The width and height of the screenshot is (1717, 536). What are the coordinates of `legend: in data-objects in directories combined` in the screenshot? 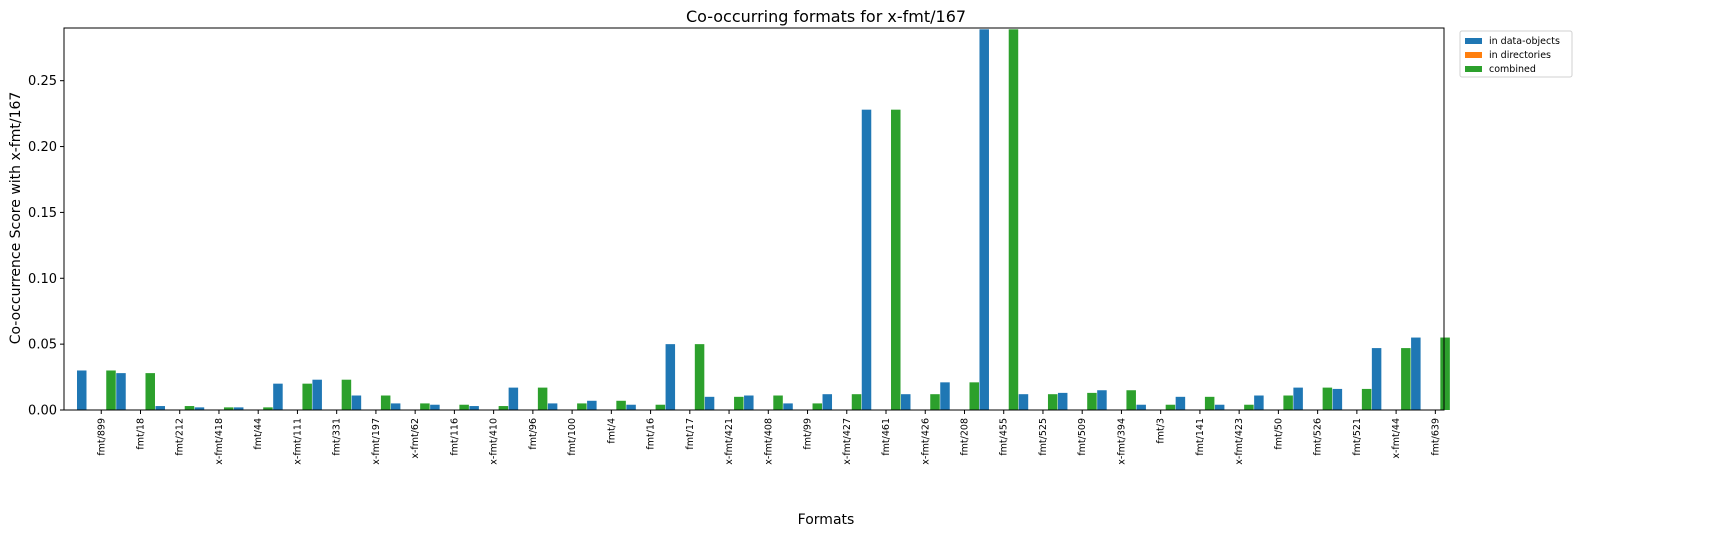 It's located at (1516, 54).